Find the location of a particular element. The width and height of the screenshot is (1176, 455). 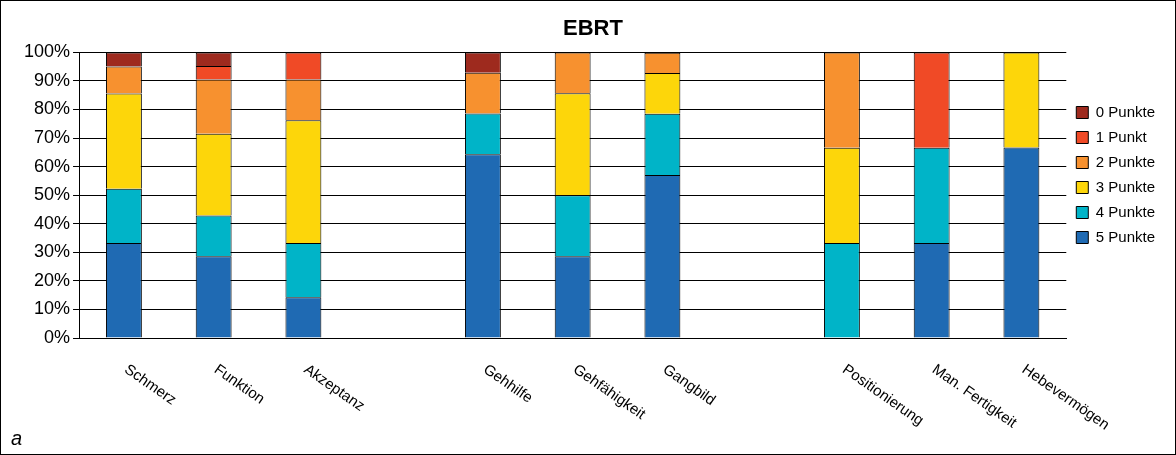

legend-label: 4 Punkte is located at coordinates (1125, 211).